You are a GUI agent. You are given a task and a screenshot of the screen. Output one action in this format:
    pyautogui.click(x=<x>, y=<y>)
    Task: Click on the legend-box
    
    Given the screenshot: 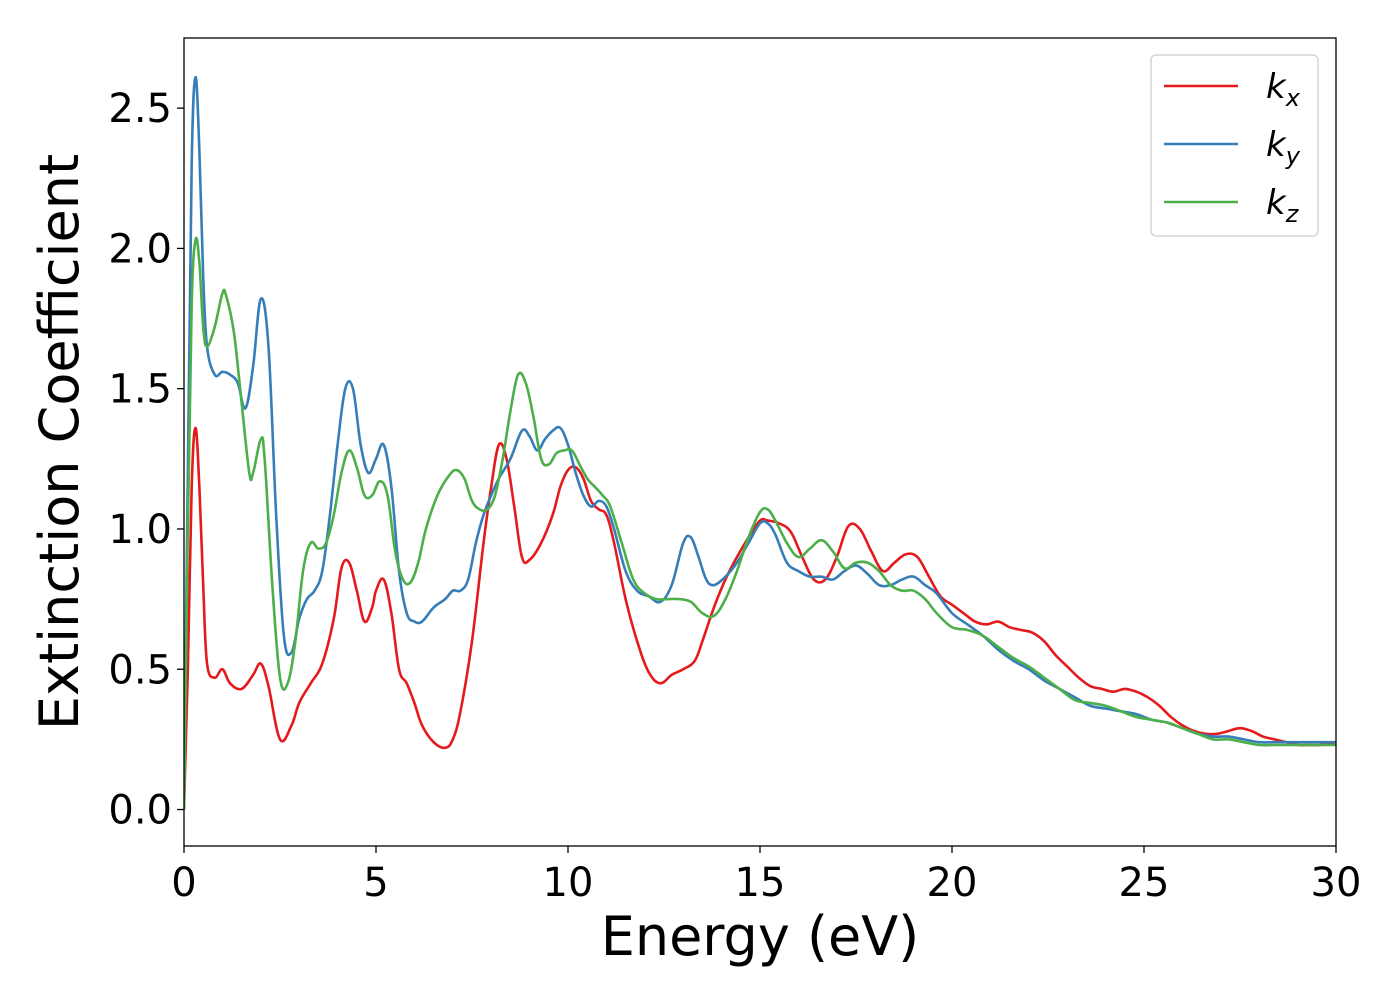 What is the action you would take?
    pyautogui.click(x=1234, y=145)
    